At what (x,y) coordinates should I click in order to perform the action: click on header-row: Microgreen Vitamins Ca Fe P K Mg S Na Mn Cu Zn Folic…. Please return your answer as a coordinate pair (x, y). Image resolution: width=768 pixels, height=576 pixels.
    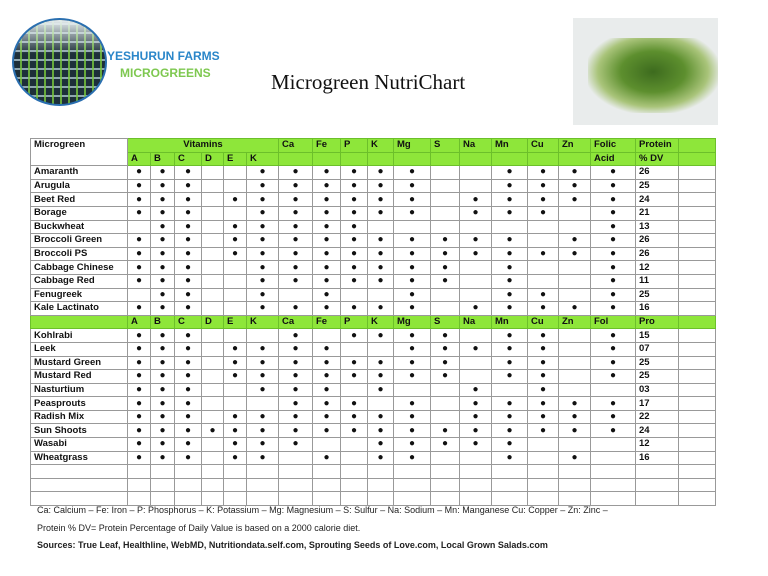
    Looking at the image, I should click on (373, 152).